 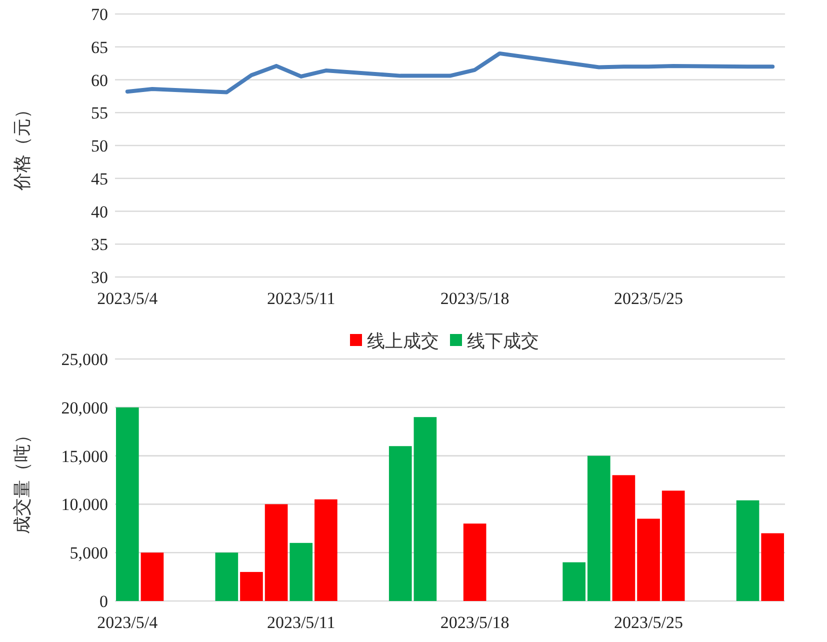 I want to click on y-axis-title: 价格（元）, so click(x=22, y=146).